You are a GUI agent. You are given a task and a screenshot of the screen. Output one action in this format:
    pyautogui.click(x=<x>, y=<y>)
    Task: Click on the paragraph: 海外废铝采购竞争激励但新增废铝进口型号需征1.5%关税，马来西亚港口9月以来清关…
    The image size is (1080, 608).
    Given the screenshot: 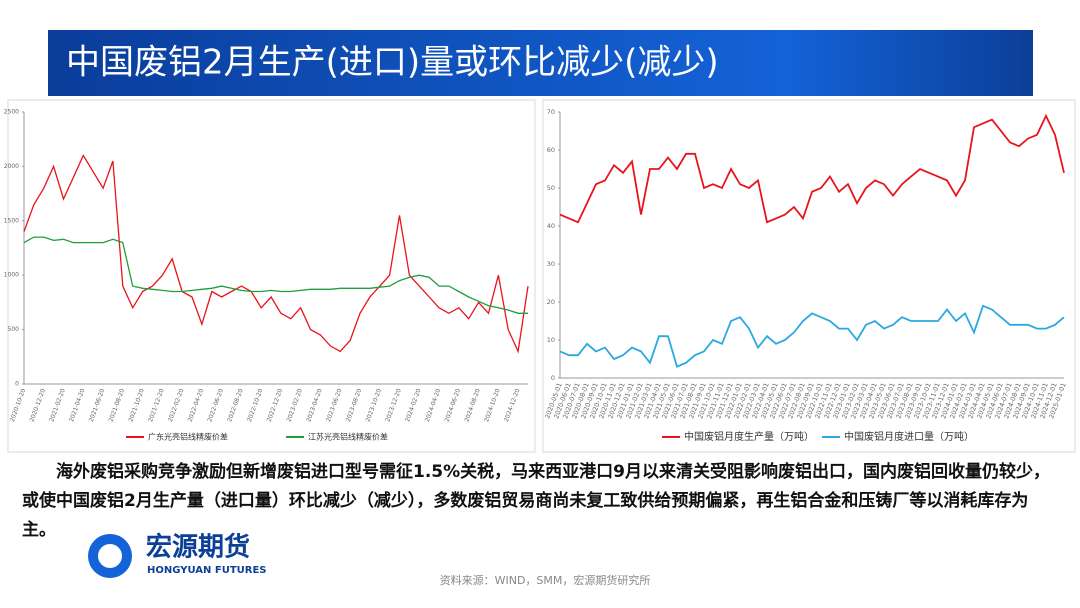 What is the action you would take?
    pyautogui.click(x=536, y=501)
    